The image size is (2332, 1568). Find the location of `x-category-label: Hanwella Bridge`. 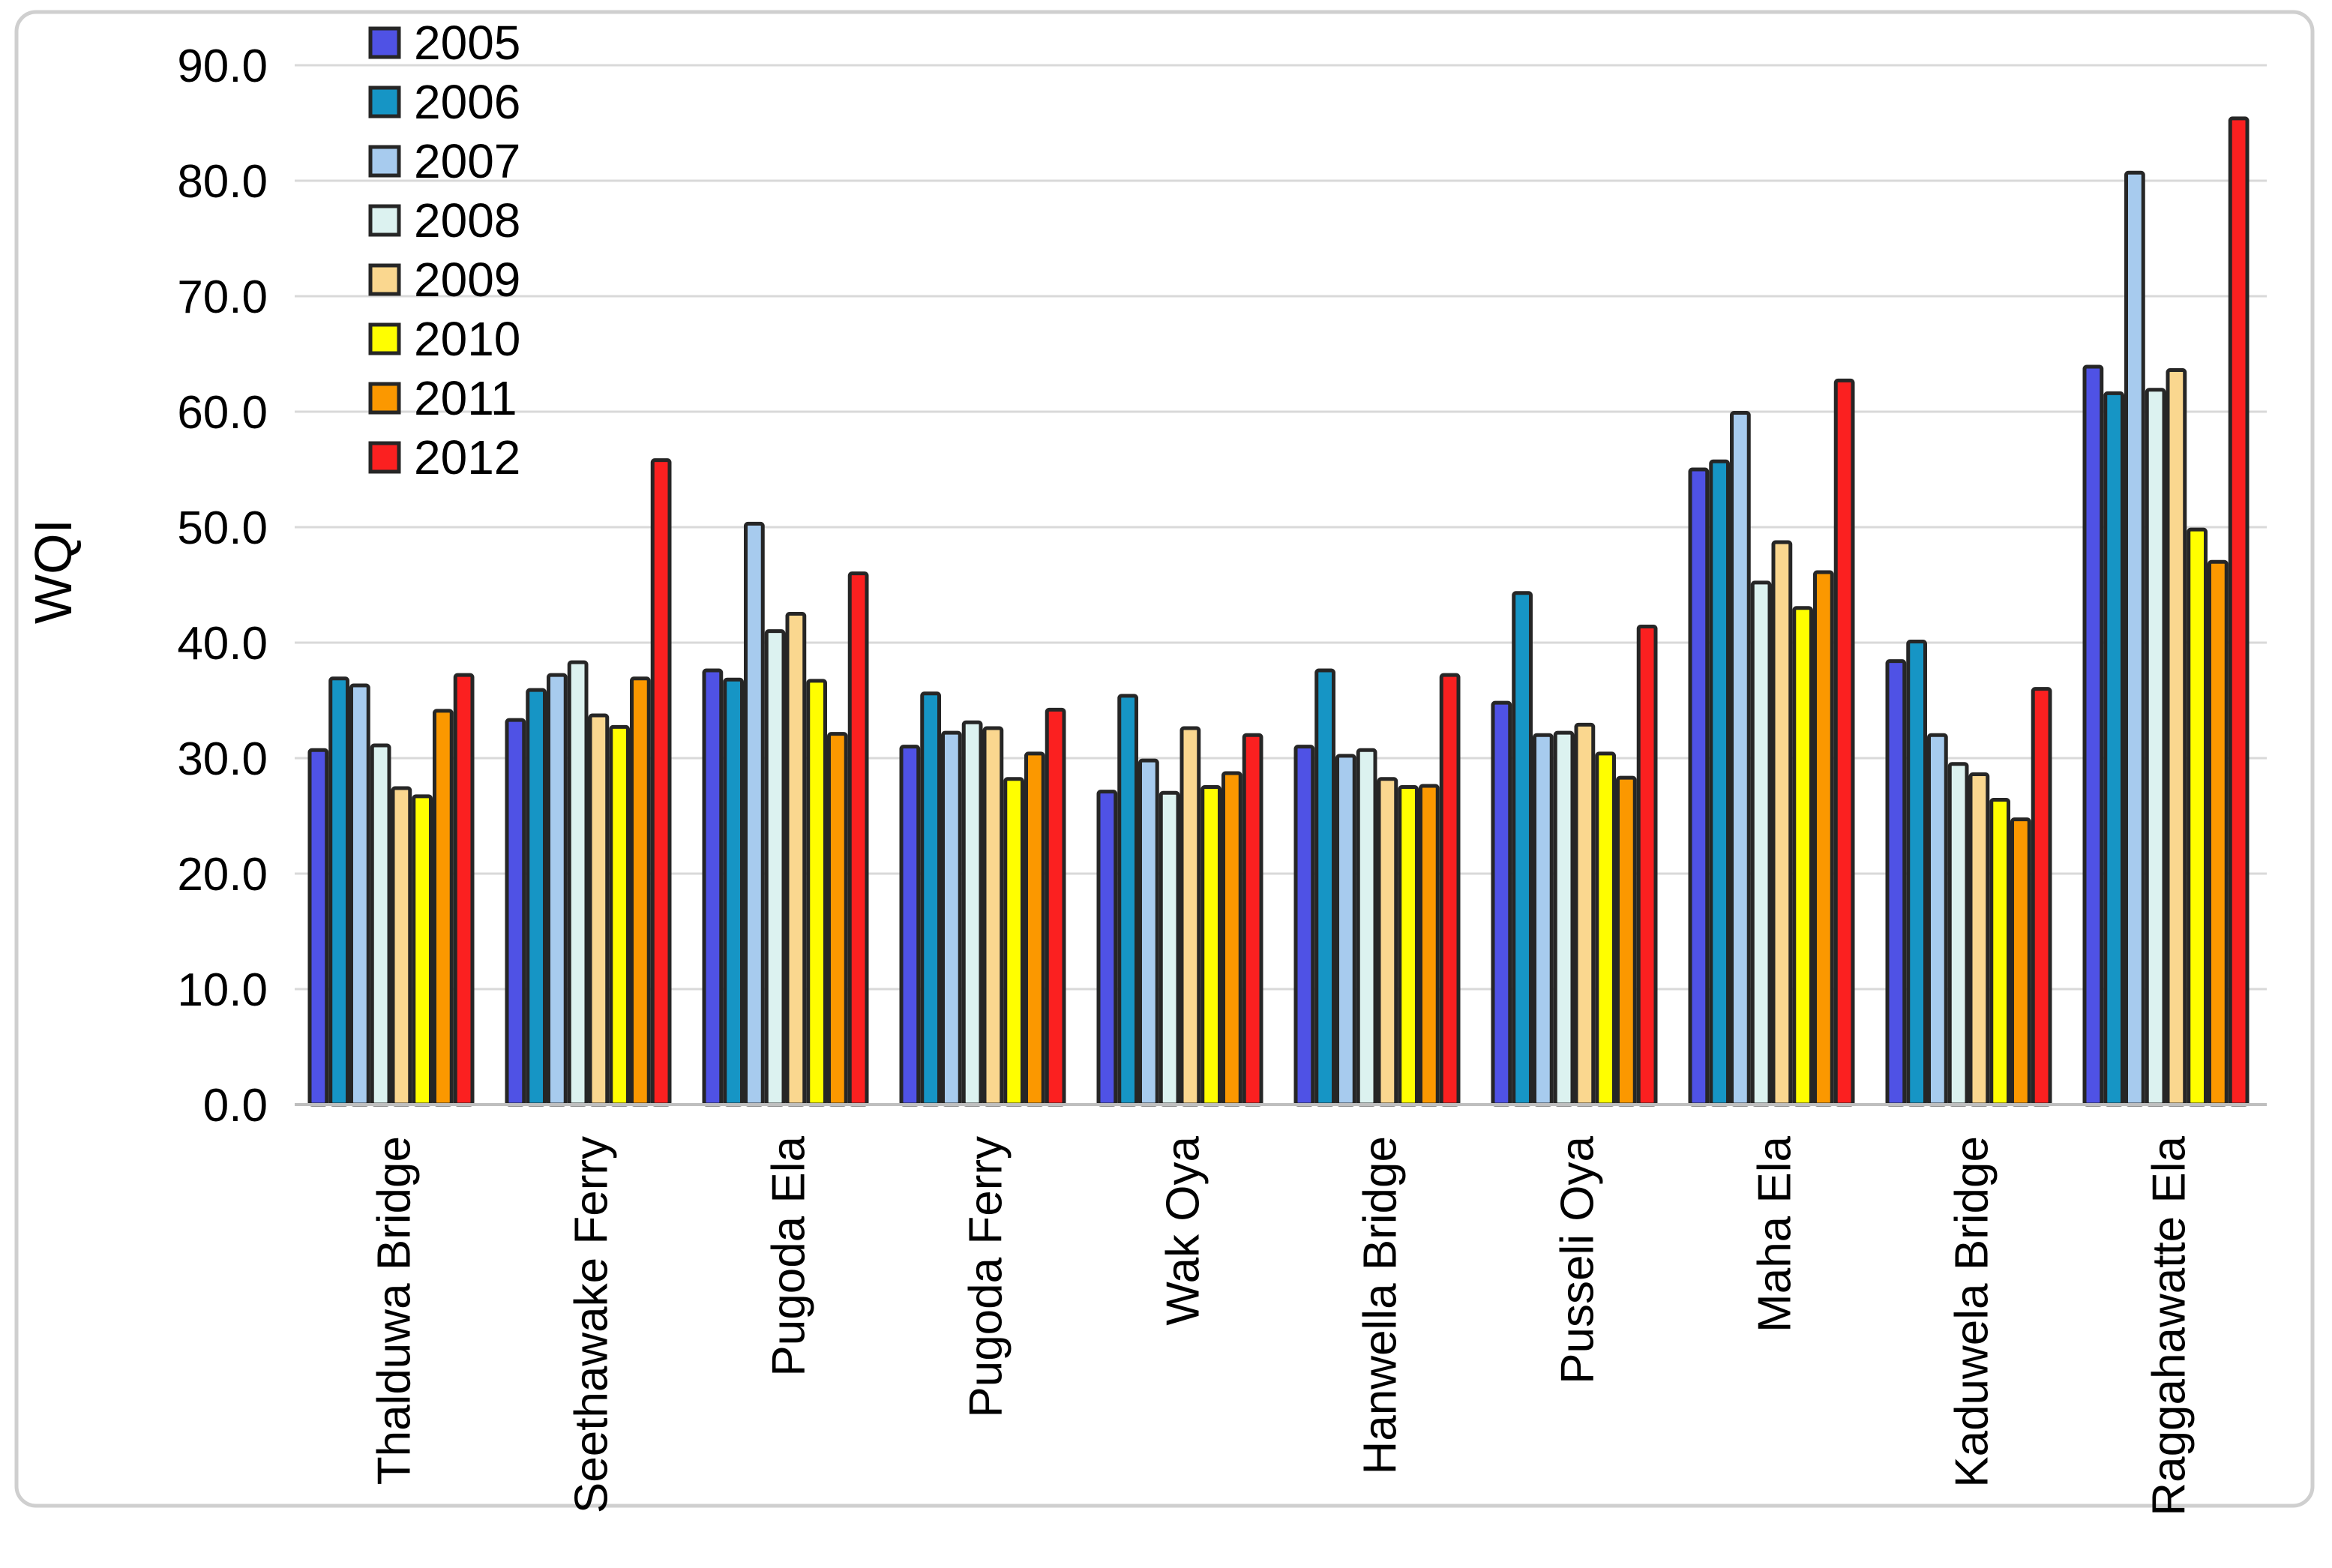

x-category-label: Hanwella Bridge is located at coordinates (1381, 1305).